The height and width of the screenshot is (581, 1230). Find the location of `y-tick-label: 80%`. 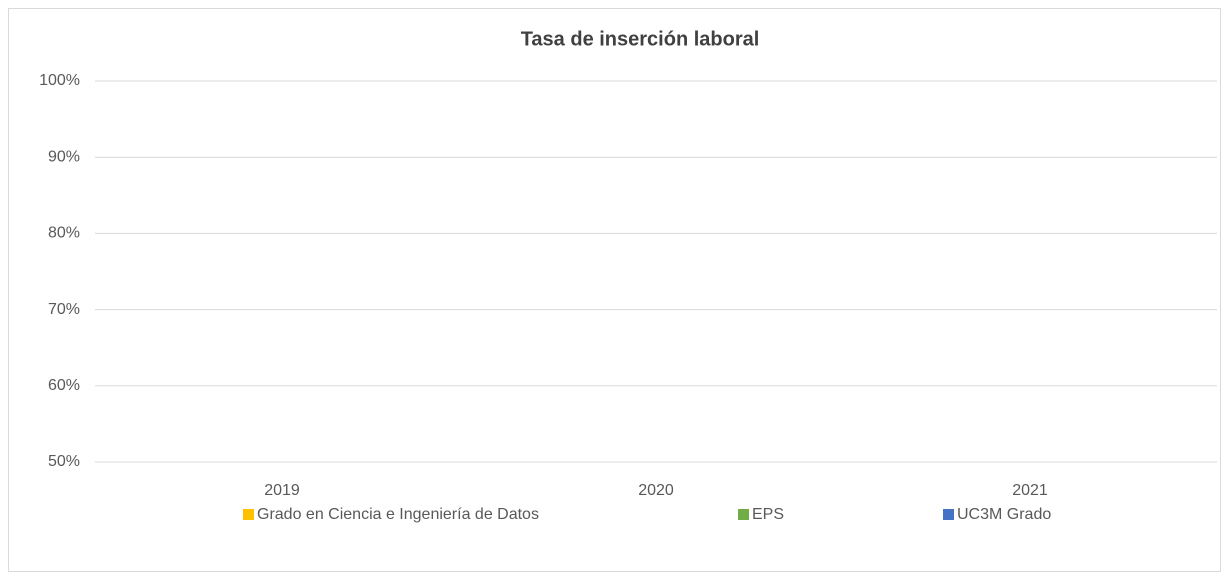

y-tick-label: 80% is located at coordinates (64, 233).